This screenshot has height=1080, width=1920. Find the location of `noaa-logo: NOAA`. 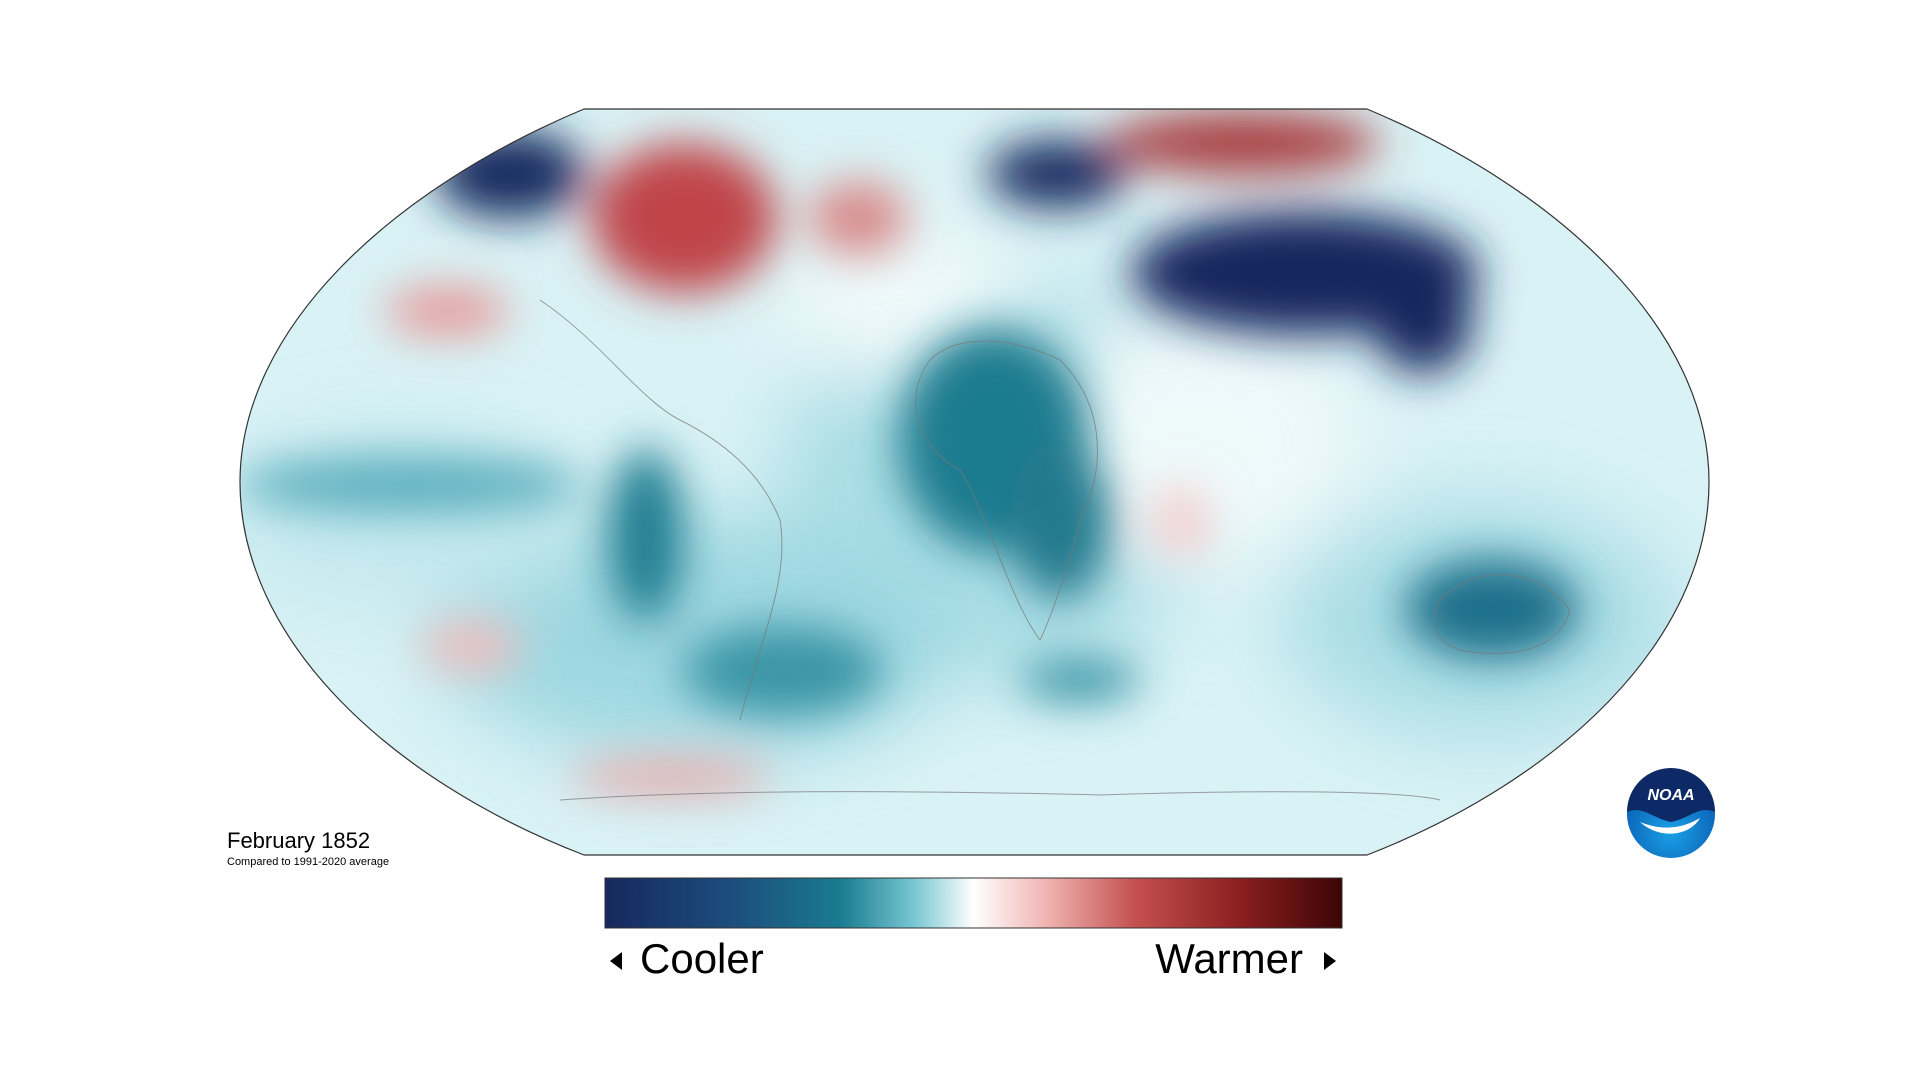

noaa-logo: NOAA is located at coordinates (1671, 813).